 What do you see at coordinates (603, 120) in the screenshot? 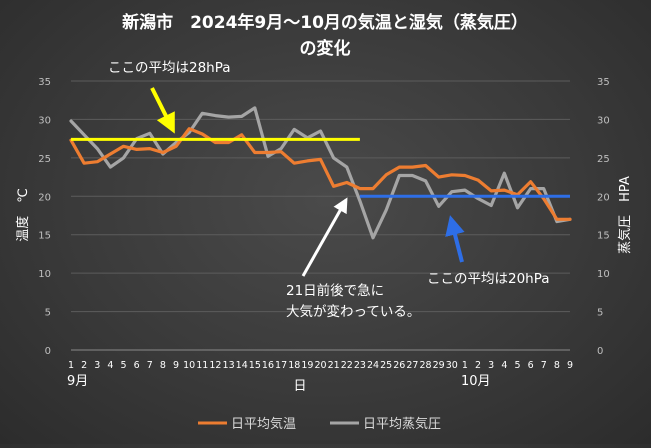
I see `y-tick-label-right: 30` at bounding box center [603, 120].